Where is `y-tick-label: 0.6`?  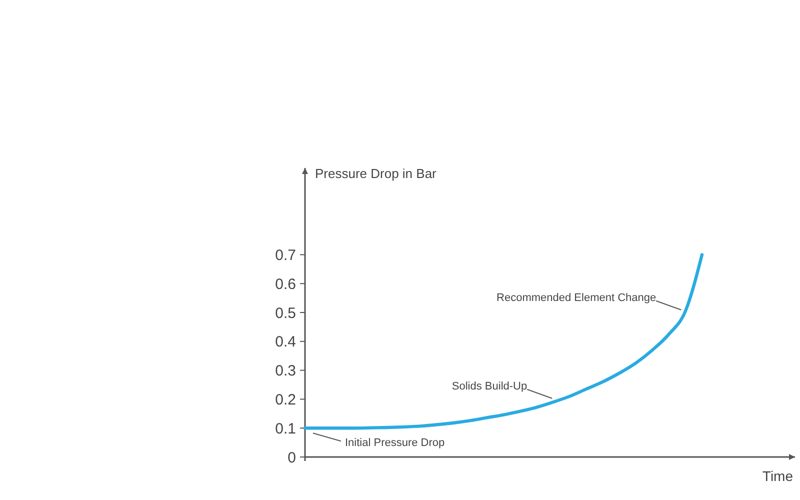 y-tick-label: 0.6 is located at coordinates (285, 284).